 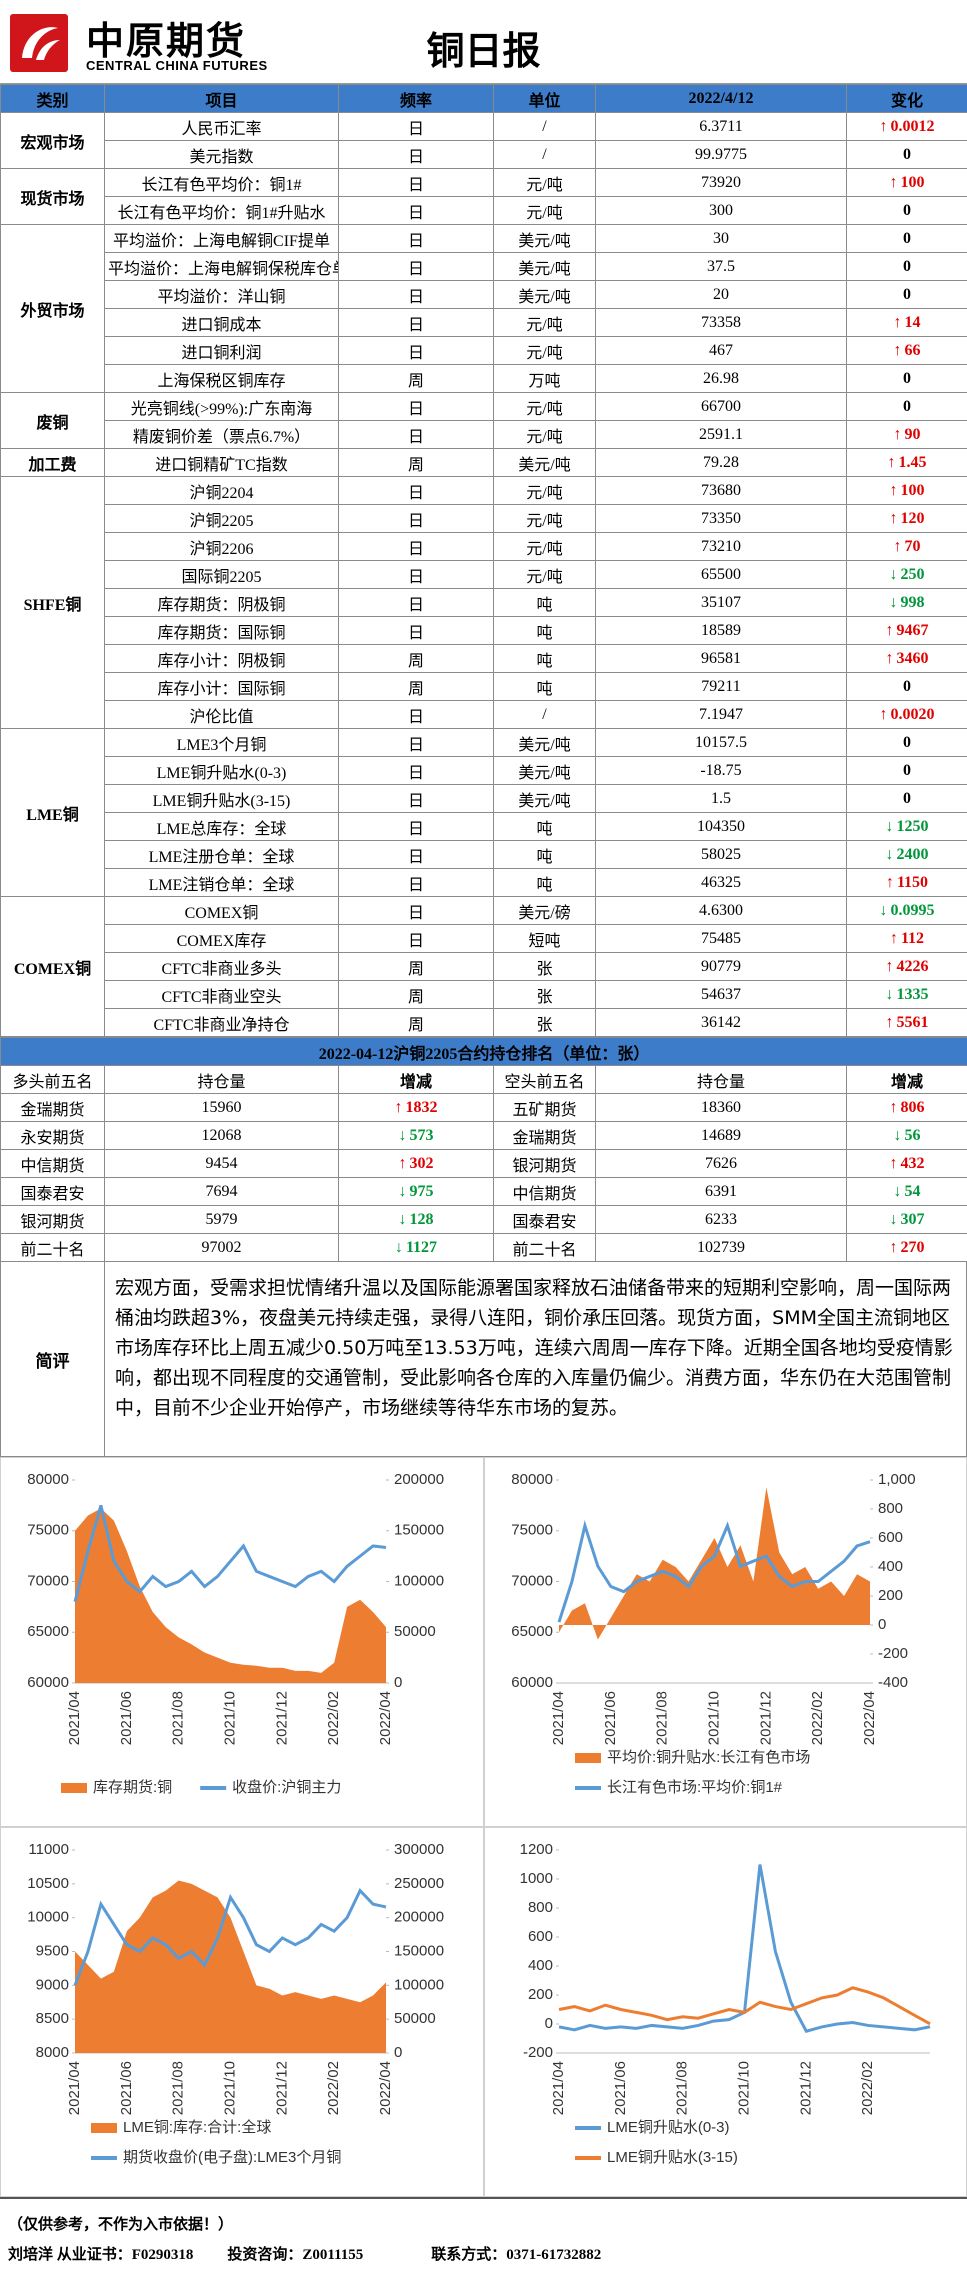 I want to click on item: 进口铜利润, so click(x=221, y=350).